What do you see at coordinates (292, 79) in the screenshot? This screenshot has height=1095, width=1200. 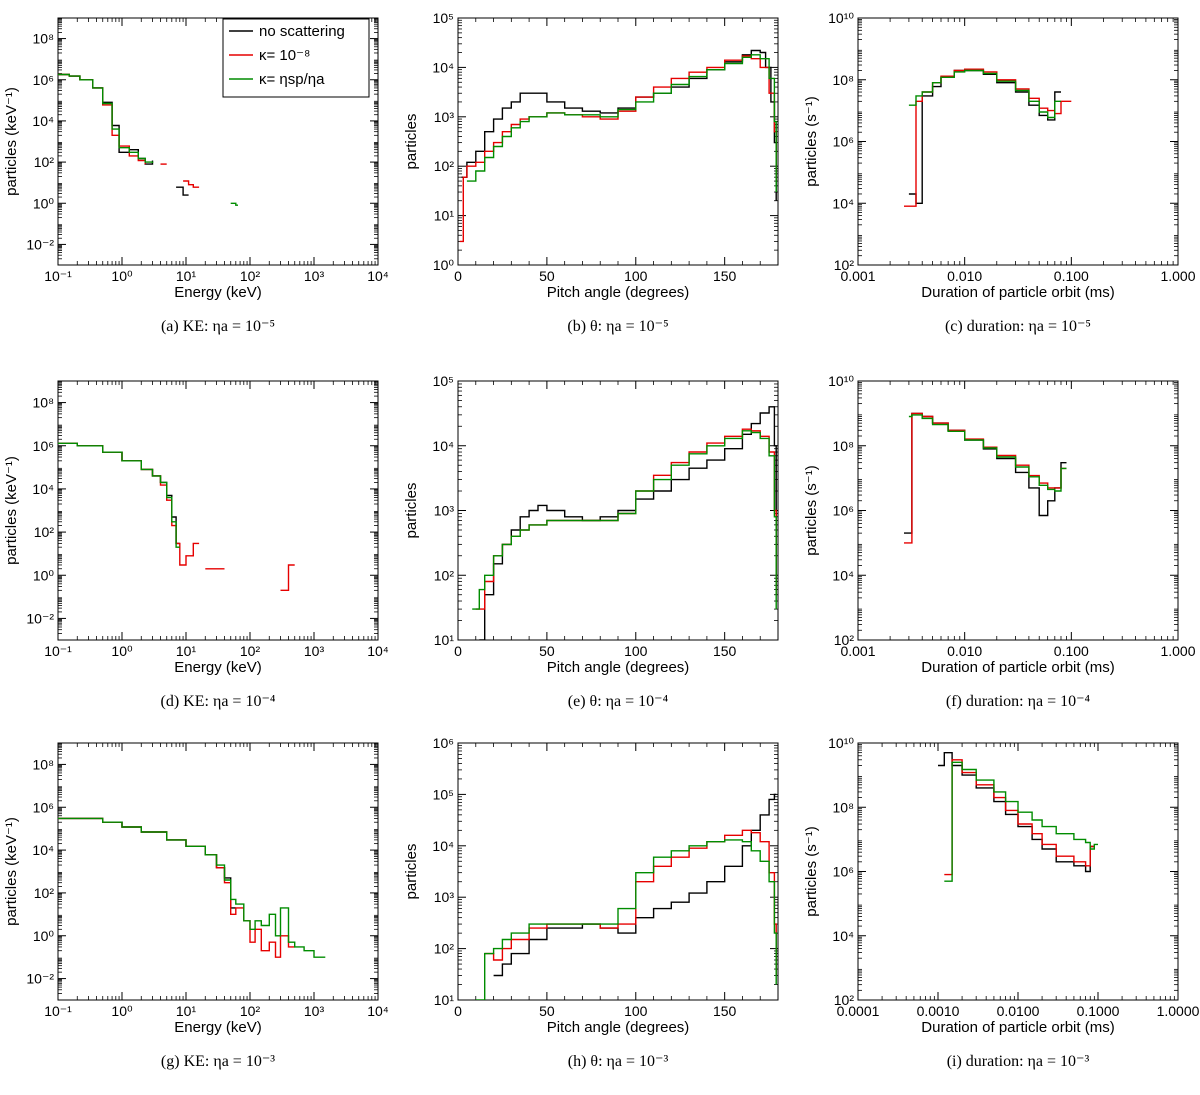 I see `legend-label: κ= ηsp/ηa` at bounding box center [292, 79].